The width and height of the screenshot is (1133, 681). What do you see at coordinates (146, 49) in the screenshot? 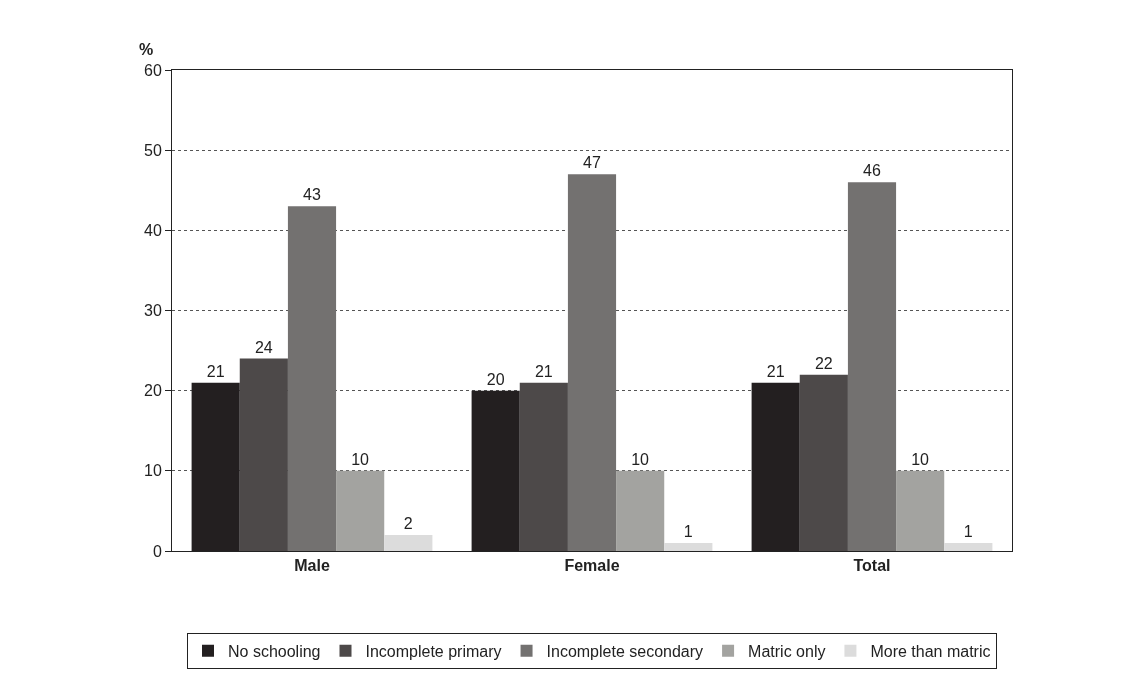
I see `y-axis-title: %` at bounding box center [146, 49].